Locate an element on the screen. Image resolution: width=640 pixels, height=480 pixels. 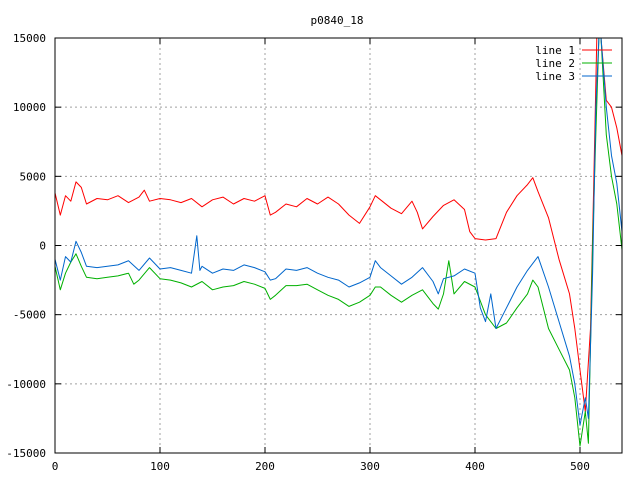
y-tick-label: -5000 is located at coordinates (29, 315).